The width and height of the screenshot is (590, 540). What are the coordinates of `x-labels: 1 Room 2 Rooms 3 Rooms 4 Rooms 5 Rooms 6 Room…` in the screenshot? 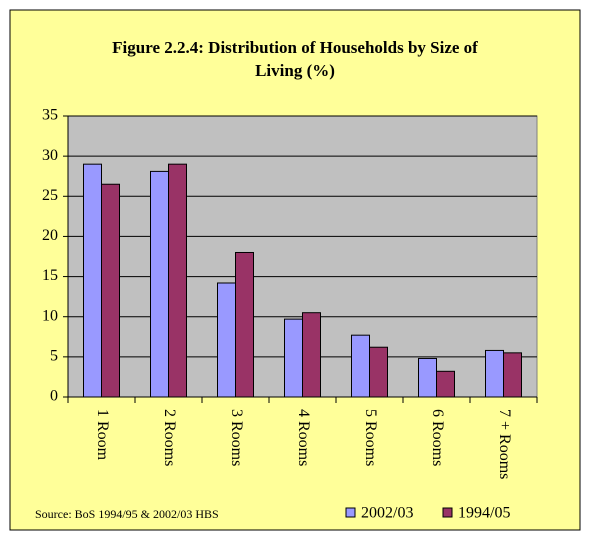 It's located at (303, 444).